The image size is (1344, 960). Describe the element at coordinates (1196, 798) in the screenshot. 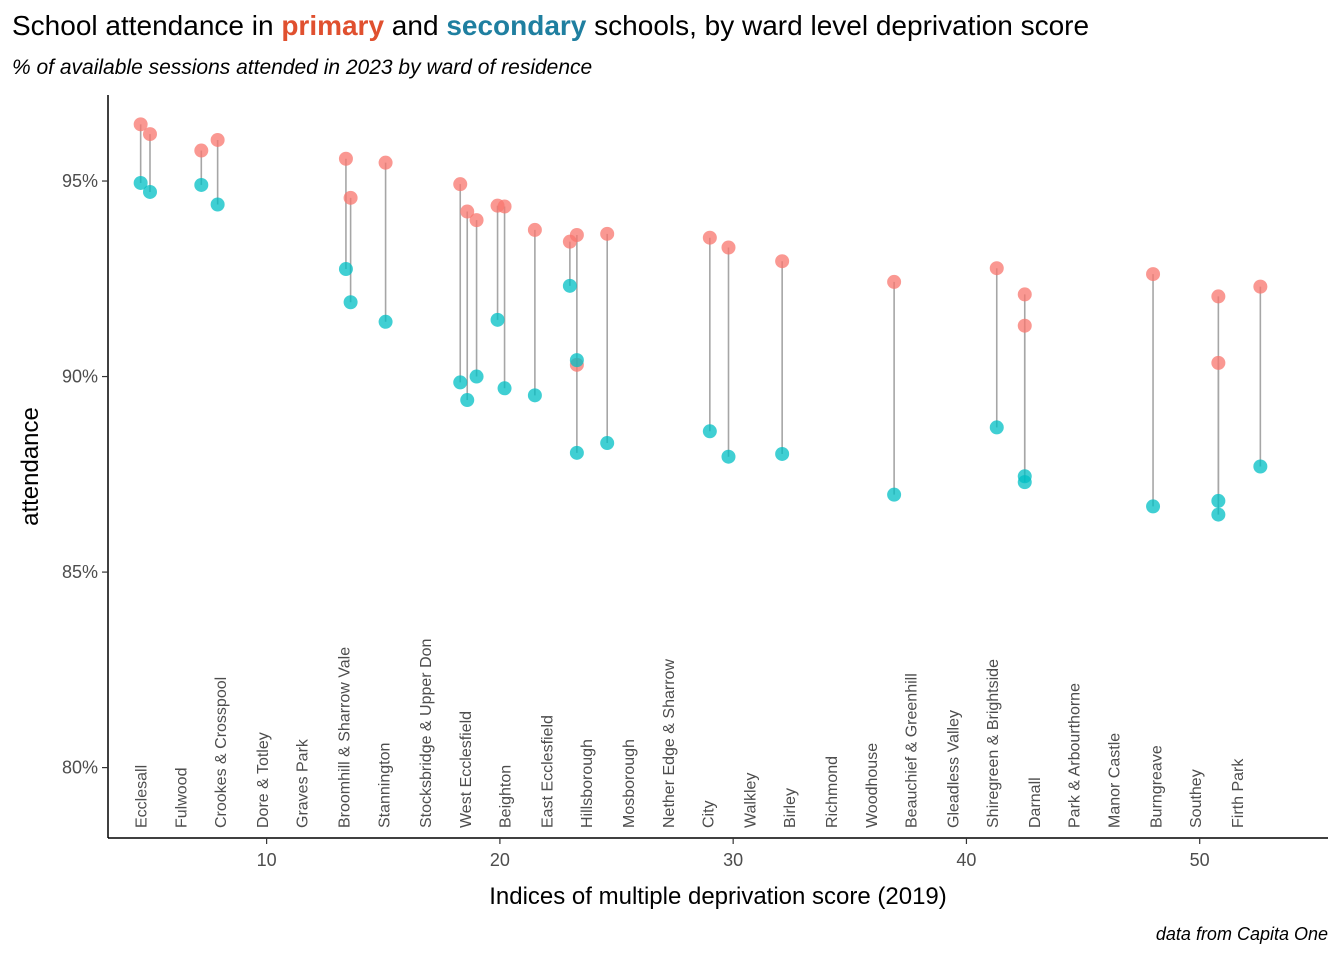

I see `ward-label: Southey` at that location.